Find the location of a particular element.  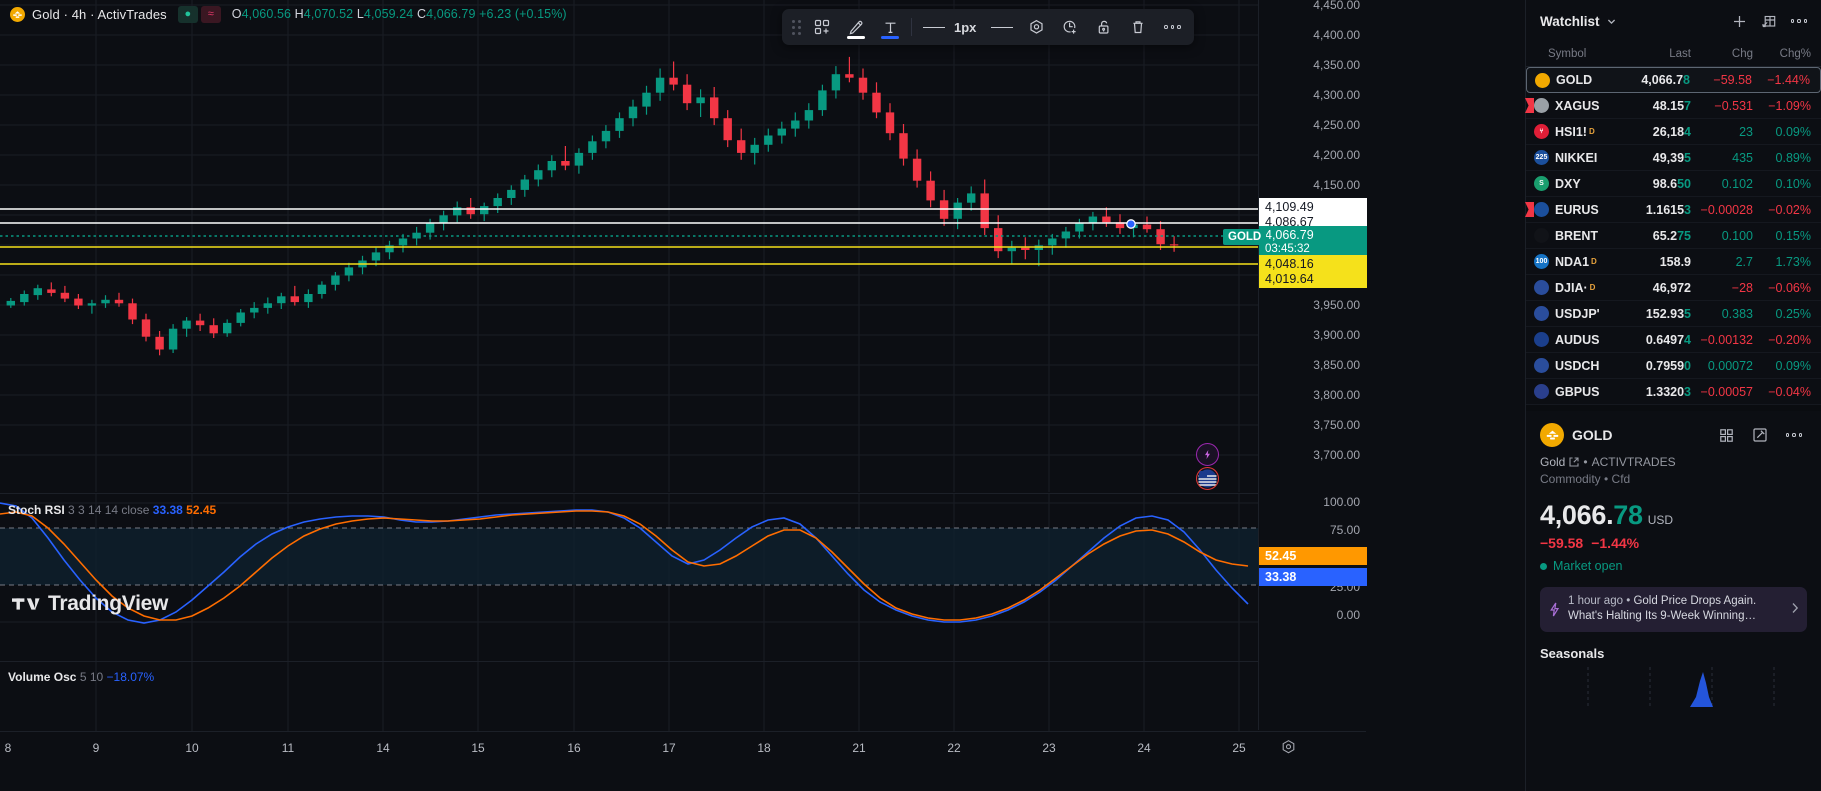

row-change-pct: −0.06% is located at coordinates (1789, 287).